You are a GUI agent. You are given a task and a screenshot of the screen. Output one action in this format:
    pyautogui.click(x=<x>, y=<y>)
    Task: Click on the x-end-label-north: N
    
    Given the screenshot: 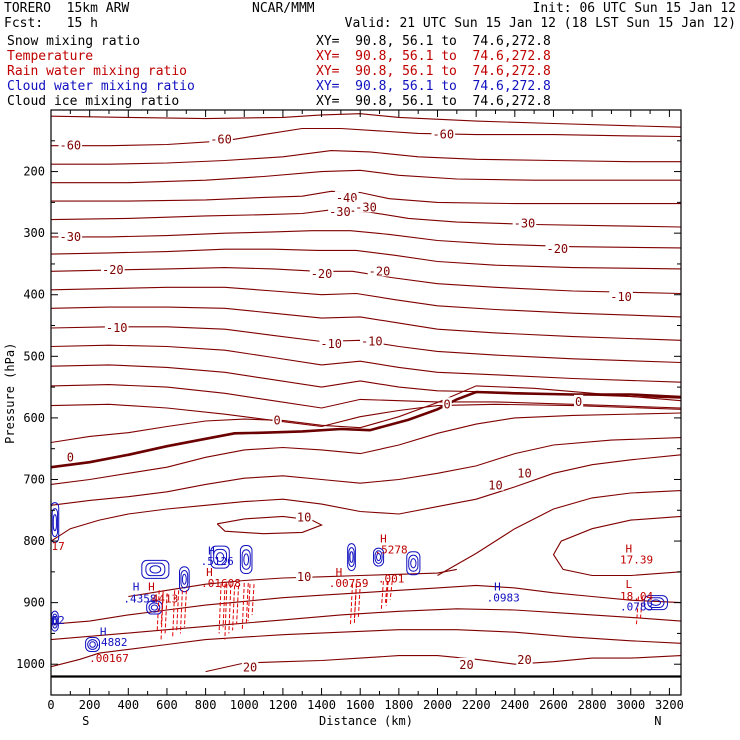 What is the action you would take?
    pyautogui.click(x=657, y=721)
    